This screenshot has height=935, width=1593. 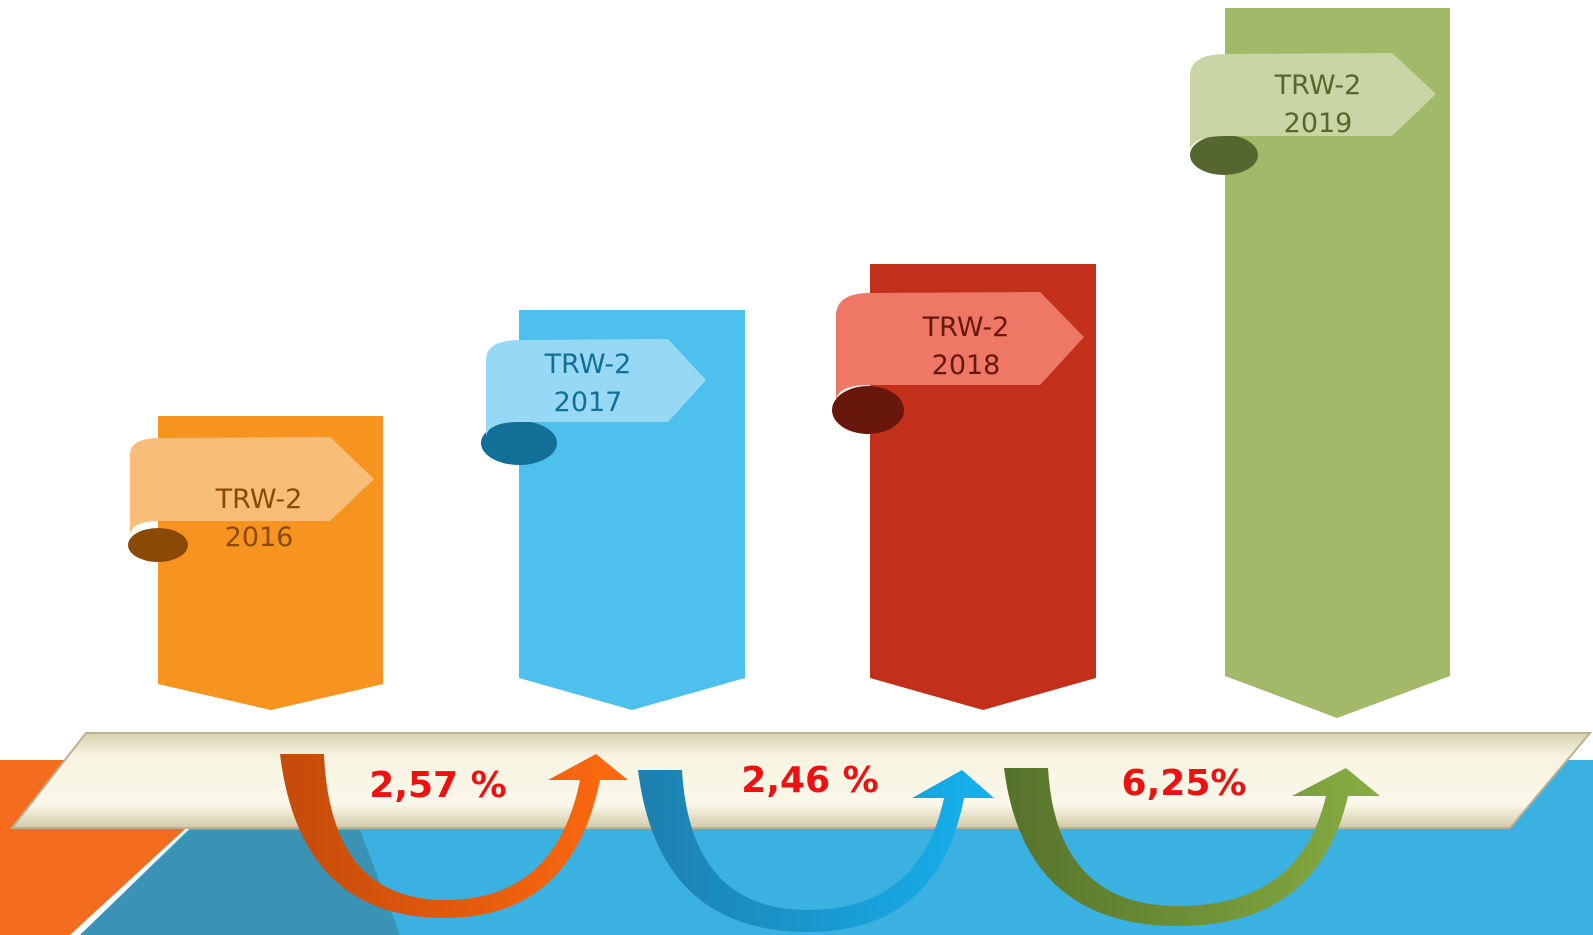 What do you see at coordinates (966, 365) in the screenshot?
I see `ribbon-2018-line2: 2018` at bounding box center [966, 365].